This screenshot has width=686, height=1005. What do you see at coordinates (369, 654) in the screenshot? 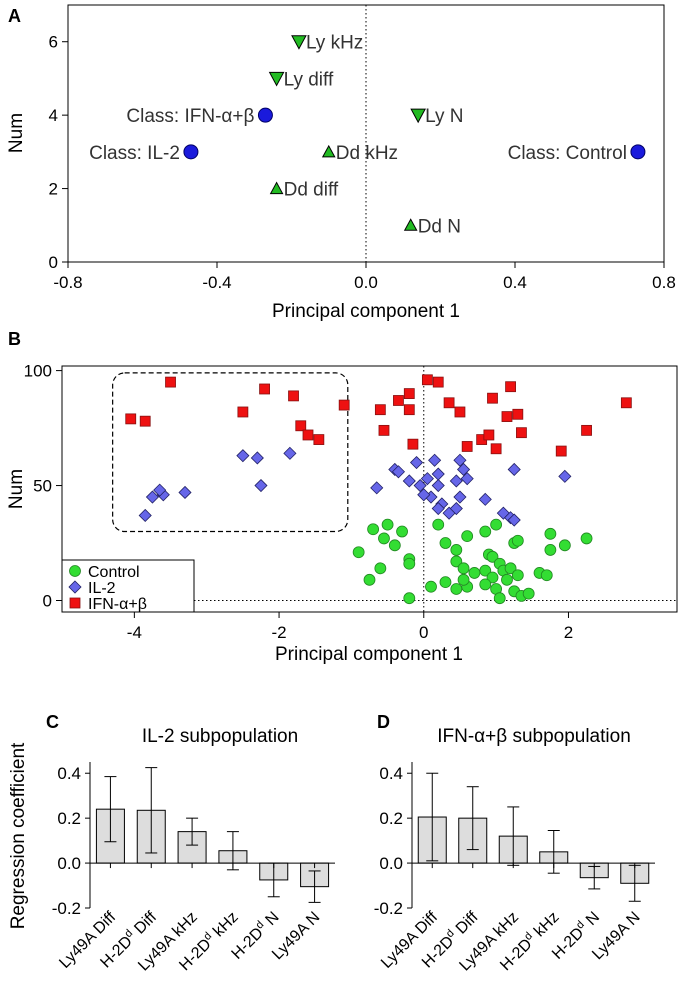
I see `panel-b-xlabel: Principal component 1` at bounding box center [369, 654].